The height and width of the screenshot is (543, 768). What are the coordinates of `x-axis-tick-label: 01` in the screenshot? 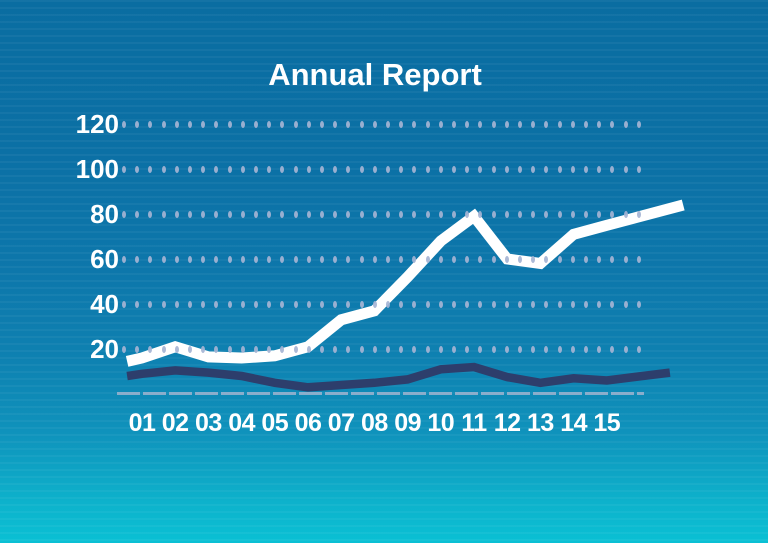 It's located at (142, 423).